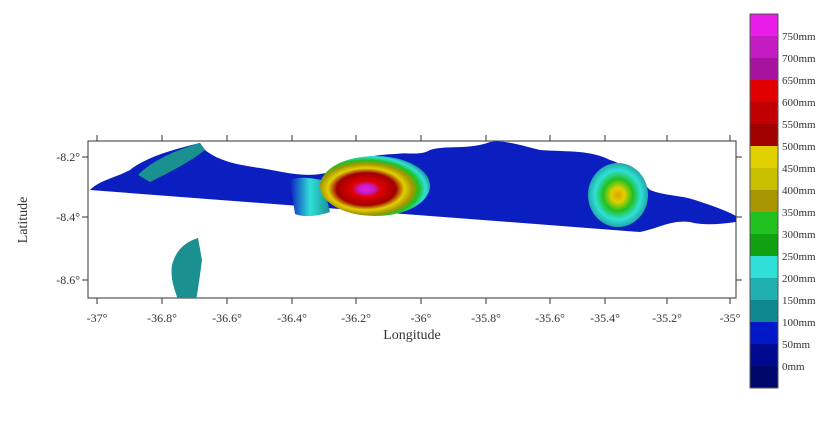 The image size is (833, 423). I want to click on x-axis-label: Longitude, so click(412, 335).